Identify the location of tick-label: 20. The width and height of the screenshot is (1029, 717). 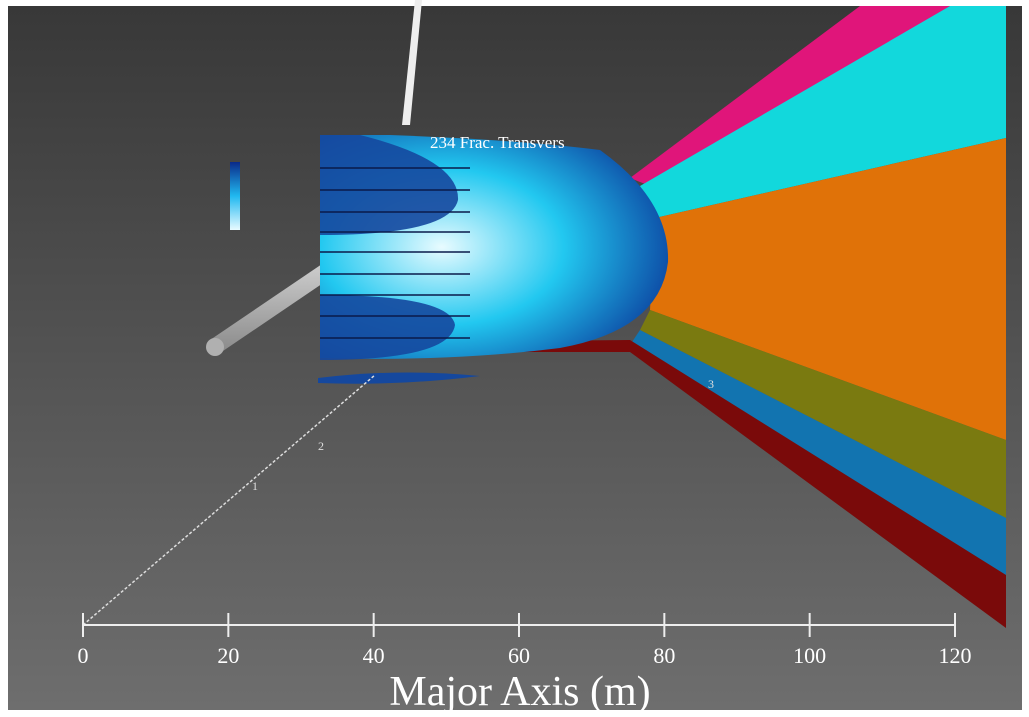
(228, 655).